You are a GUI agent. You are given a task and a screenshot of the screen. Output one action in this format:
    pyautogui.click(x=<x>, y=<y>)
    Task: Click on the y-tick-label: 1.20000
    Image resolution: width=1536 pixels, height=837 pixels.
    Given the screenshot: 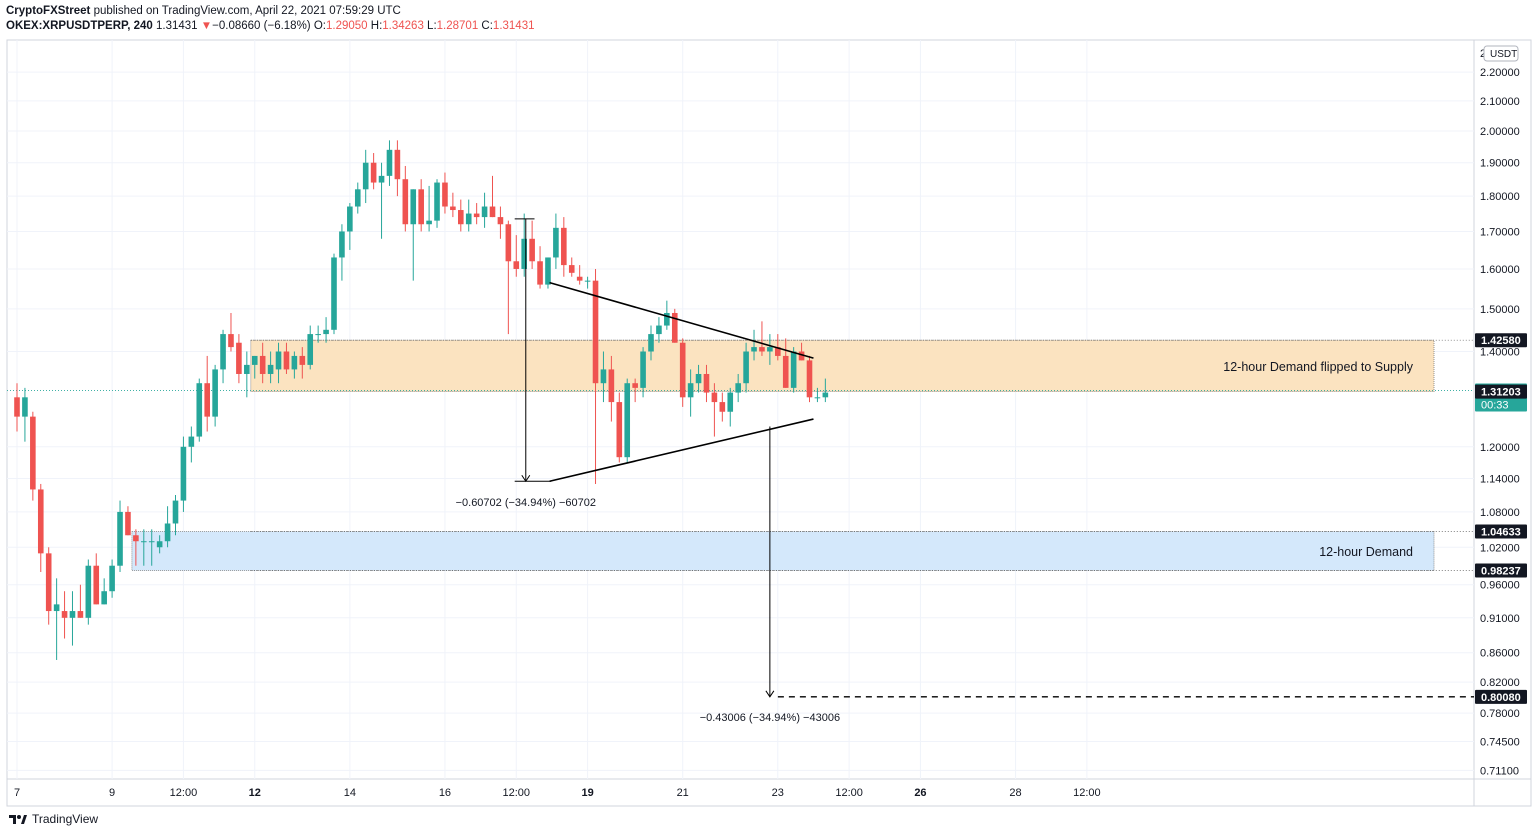 What is the action you would take?
    pyautogui.click(x=1500, y=448)
    